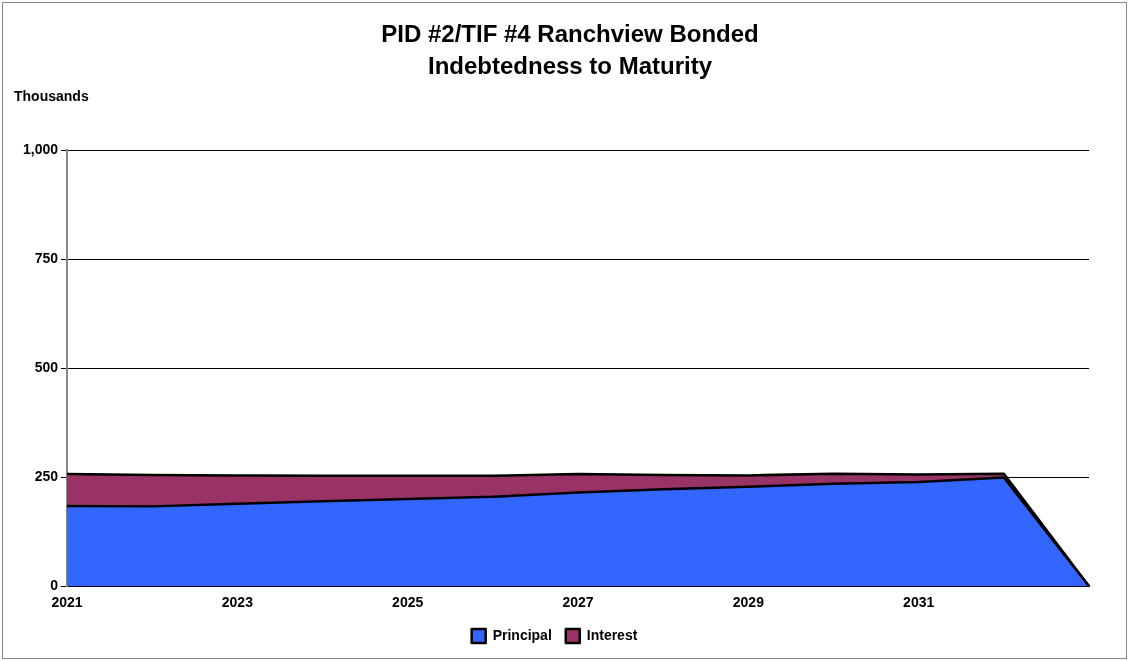 This screenshot has width=1129, height=661. I want to click on legend-label: Principal, so click(522, 634).